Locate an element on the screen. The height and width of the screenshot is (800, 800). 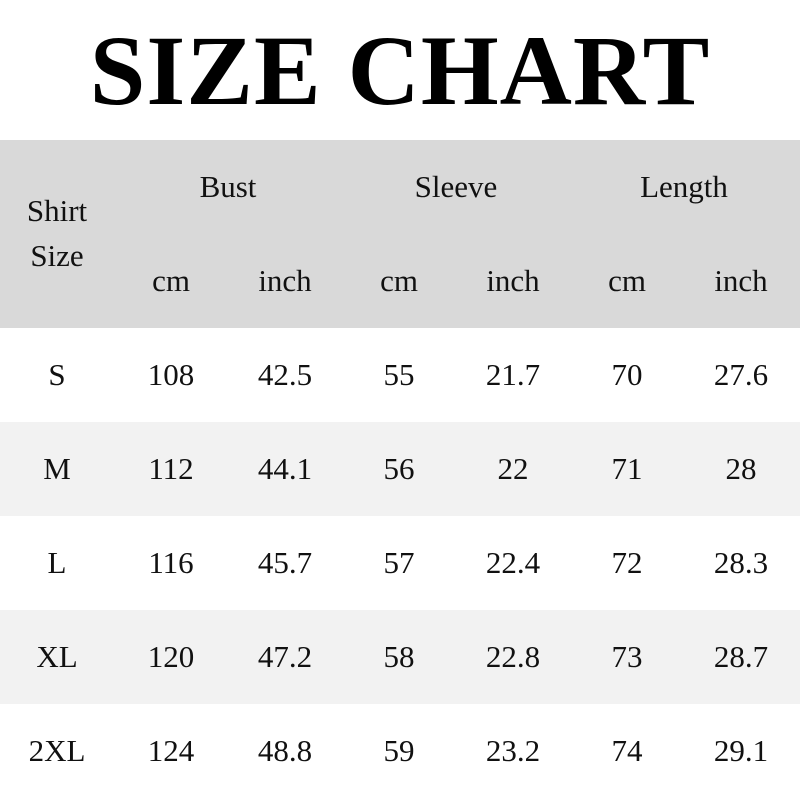
length-header: Length is located at coordinates (684, 186).